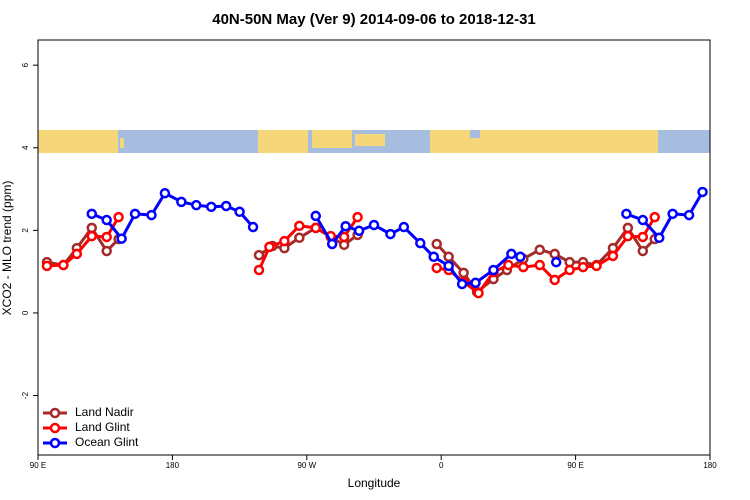 This screenshot has width=750, height=500. What do you see at coordinates (306, 465) in the screenshot?
I see `x-tick-label: 90 W` at bounding box center [306, 465].